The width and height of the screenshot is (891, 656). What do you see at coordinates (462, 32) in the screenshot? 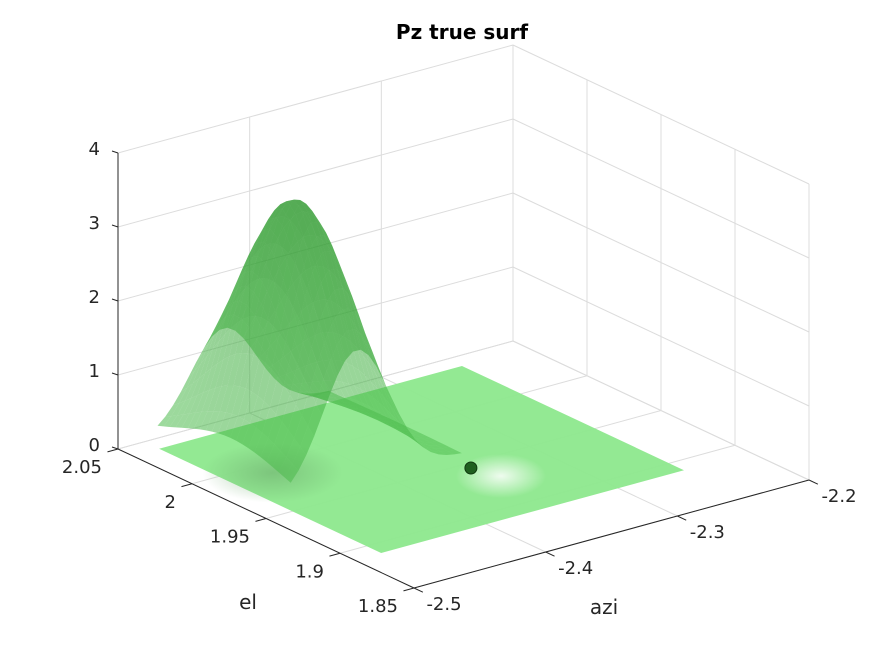
I see `chart-title: Pz true surf` at bounding box center [462, 32].